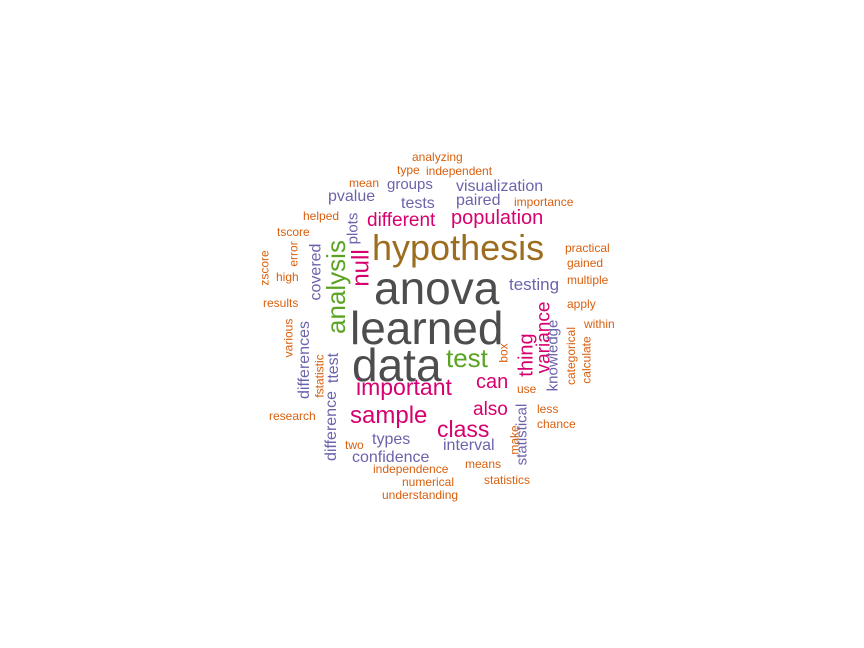  Describe the element at coordinates (353, 228) in the screenshot. I see `word-plots: plots` at that location.